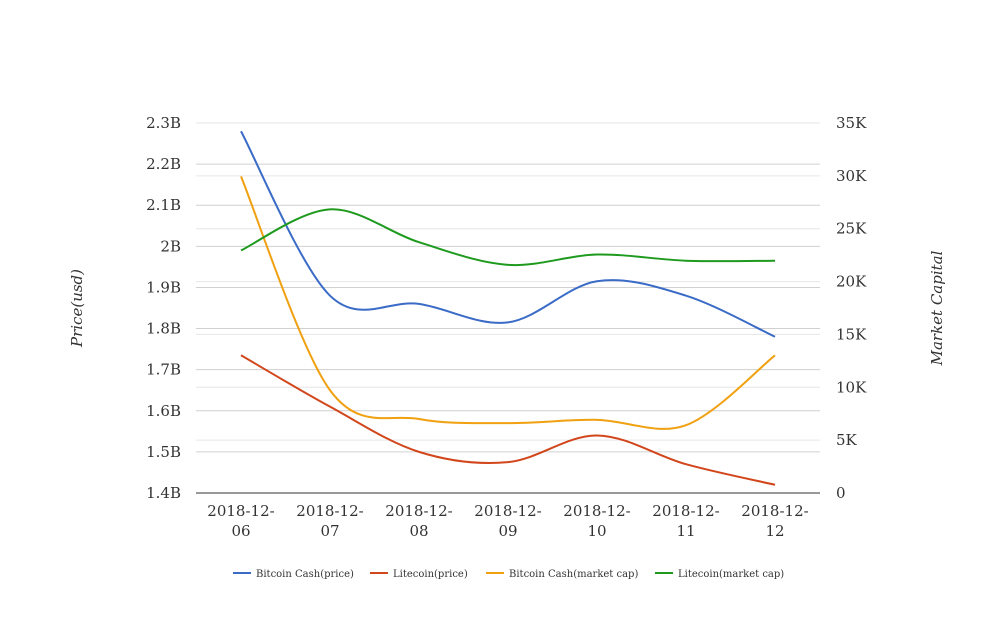 This screenshot has height=621, width=1008. Describe the element at coordinates (774, 521) in the screenshot. I see `x-tick-label: 2018-12- 12` at that location.